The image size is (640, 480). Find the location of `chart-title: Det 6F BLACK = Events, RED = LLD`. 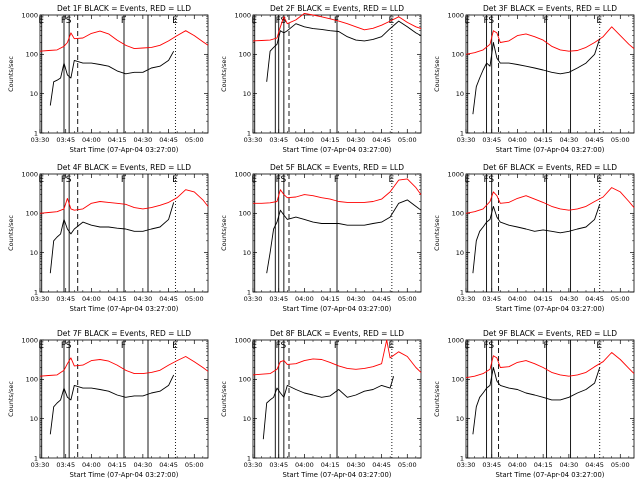

chart-title: Det 6F BLACK = Events, RED = LLD is located at coordinates (550, 167).